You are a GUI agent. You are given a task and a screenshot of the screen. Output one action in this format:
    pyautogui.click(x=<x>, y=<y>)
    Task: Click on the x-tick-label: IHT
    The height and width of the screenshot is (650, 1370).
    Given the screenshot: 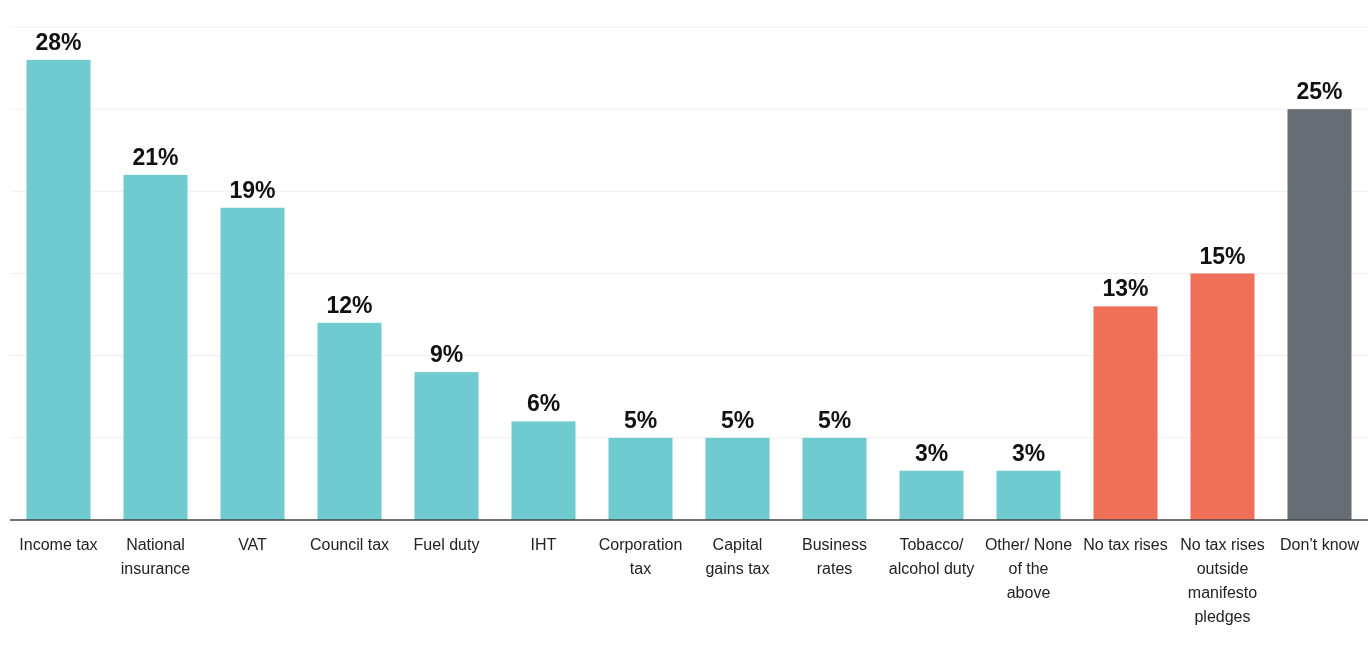 What is the action you would take?
    pyautogui.click(x=543, y=544)
    